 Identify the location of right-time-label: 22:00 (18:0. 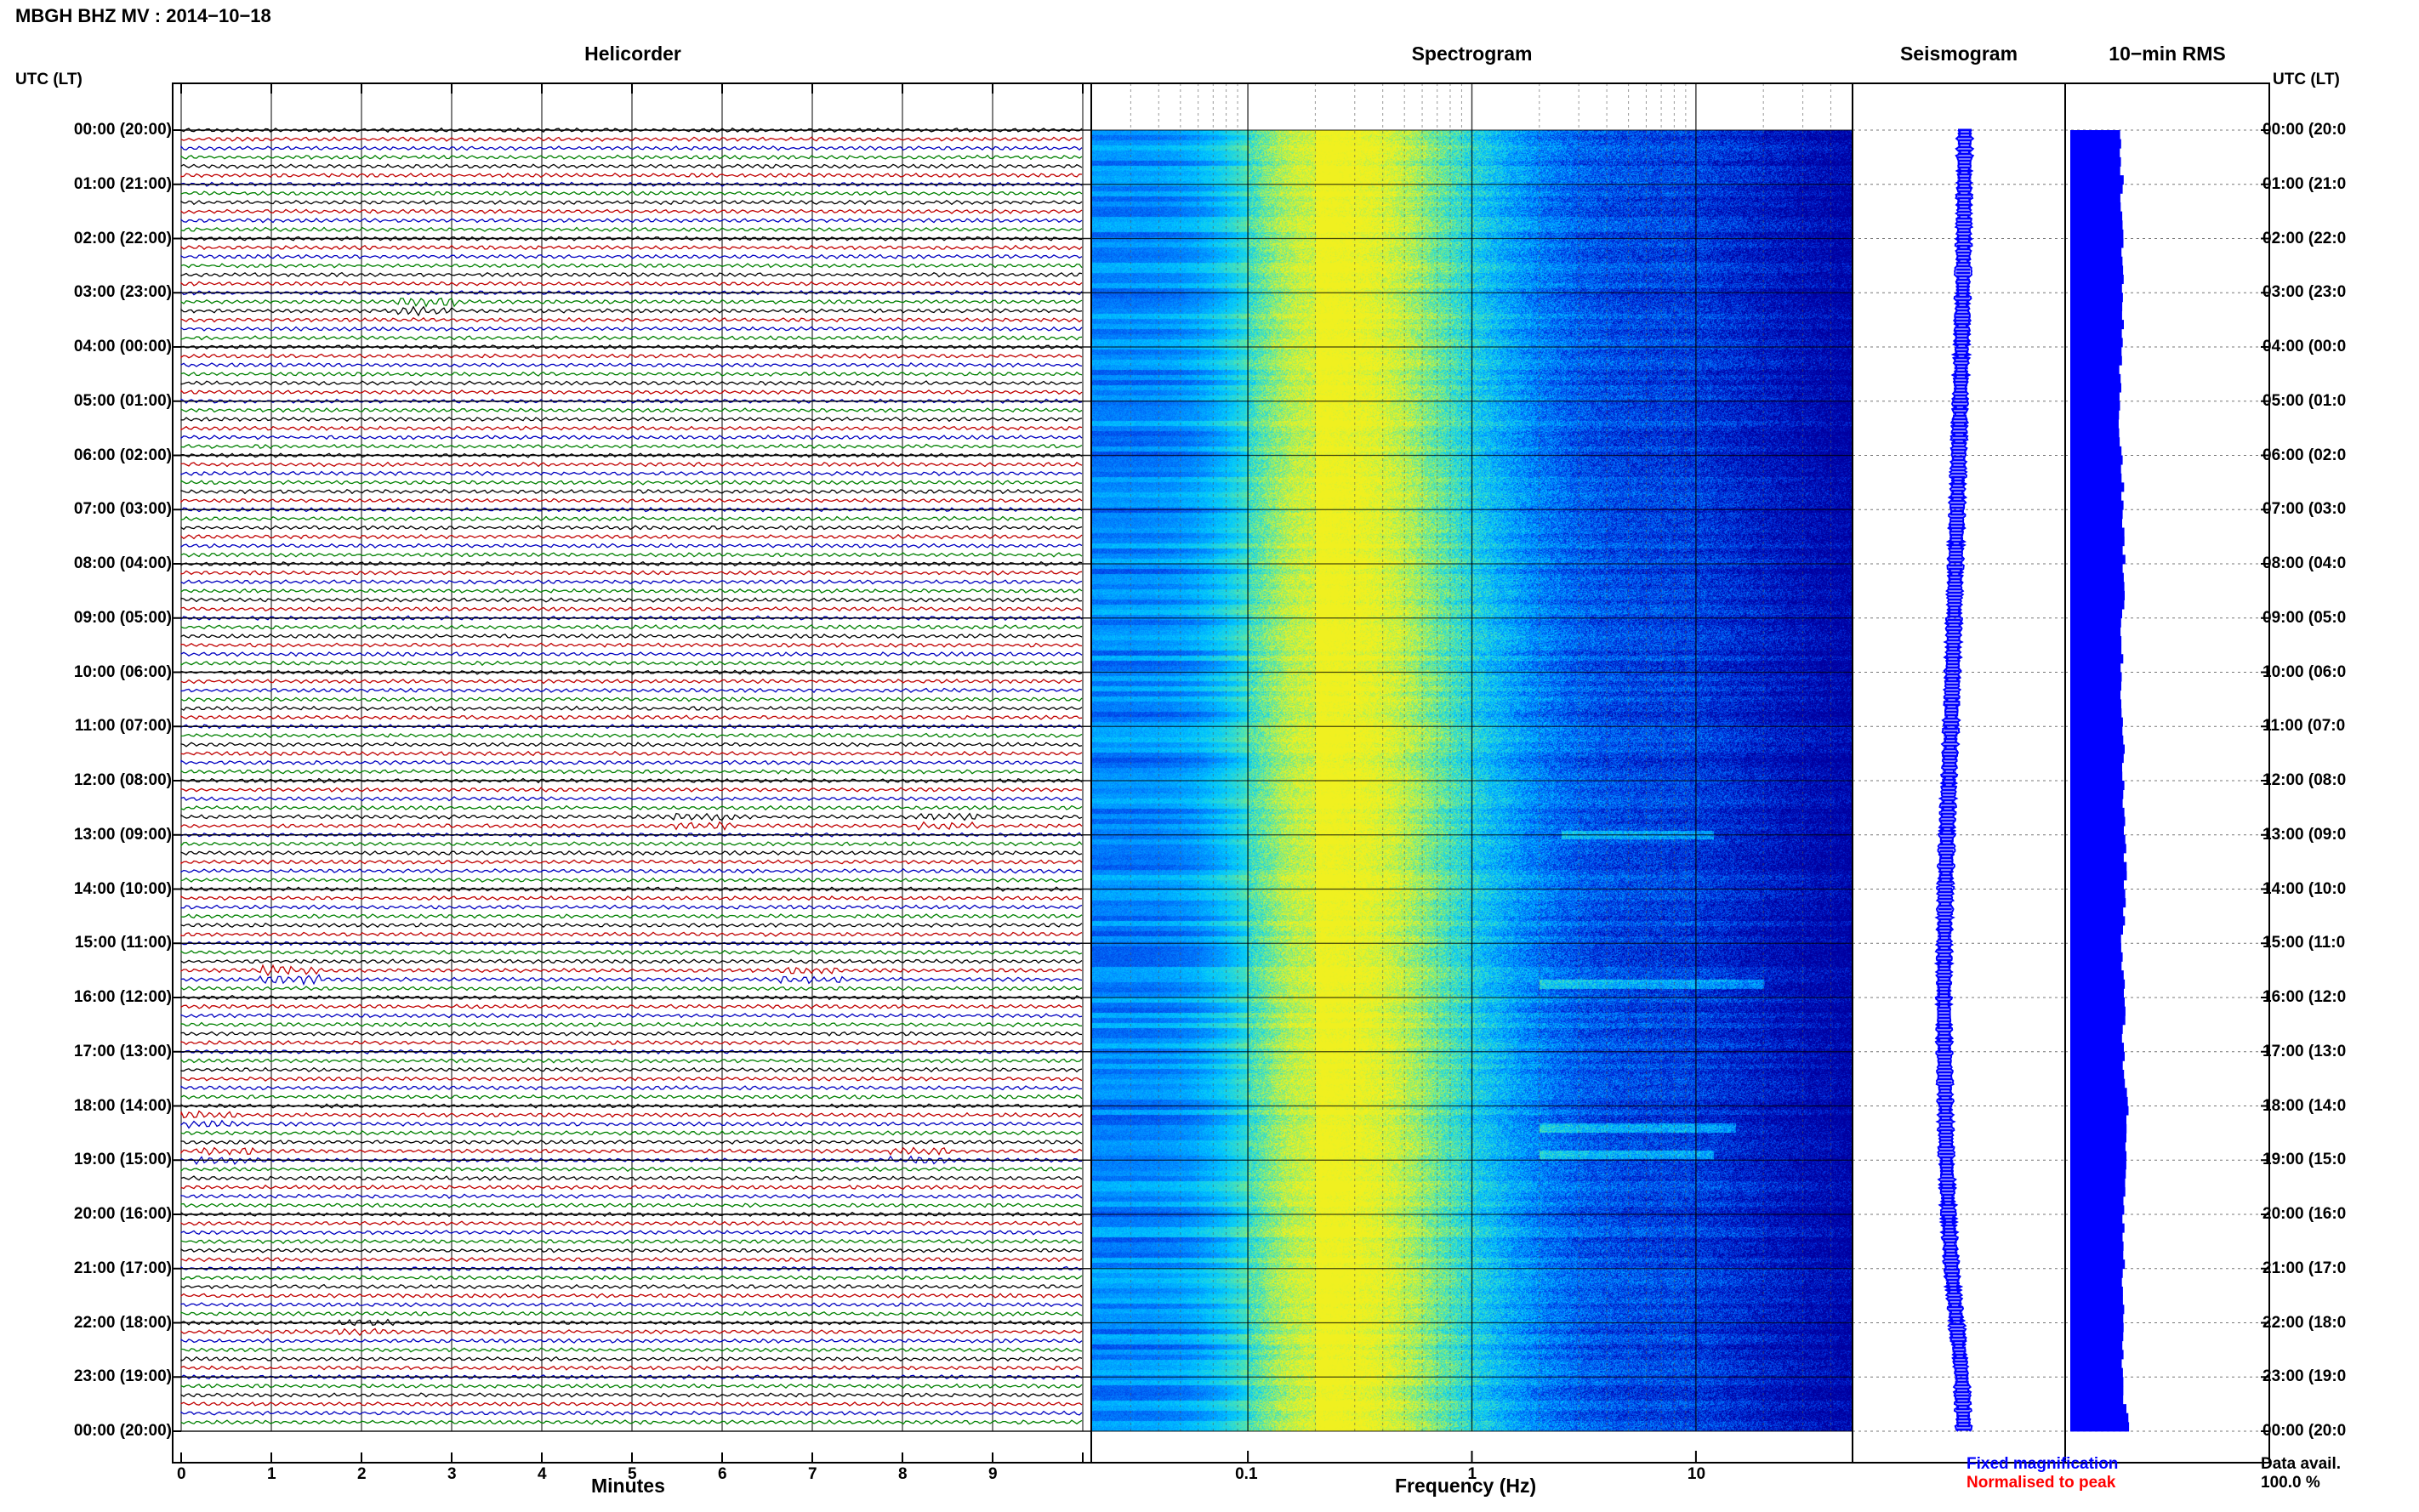
(2304, 1322).